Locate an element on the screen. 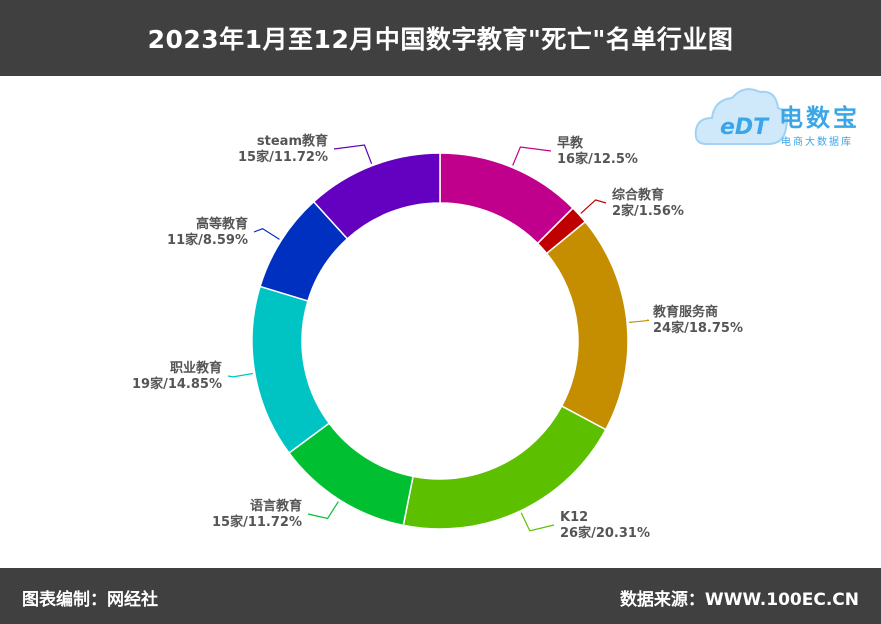 The height and width of the screenshot is (624, 881). slice-value-6: 19家/14.85% is located at coordinates (177, 384).